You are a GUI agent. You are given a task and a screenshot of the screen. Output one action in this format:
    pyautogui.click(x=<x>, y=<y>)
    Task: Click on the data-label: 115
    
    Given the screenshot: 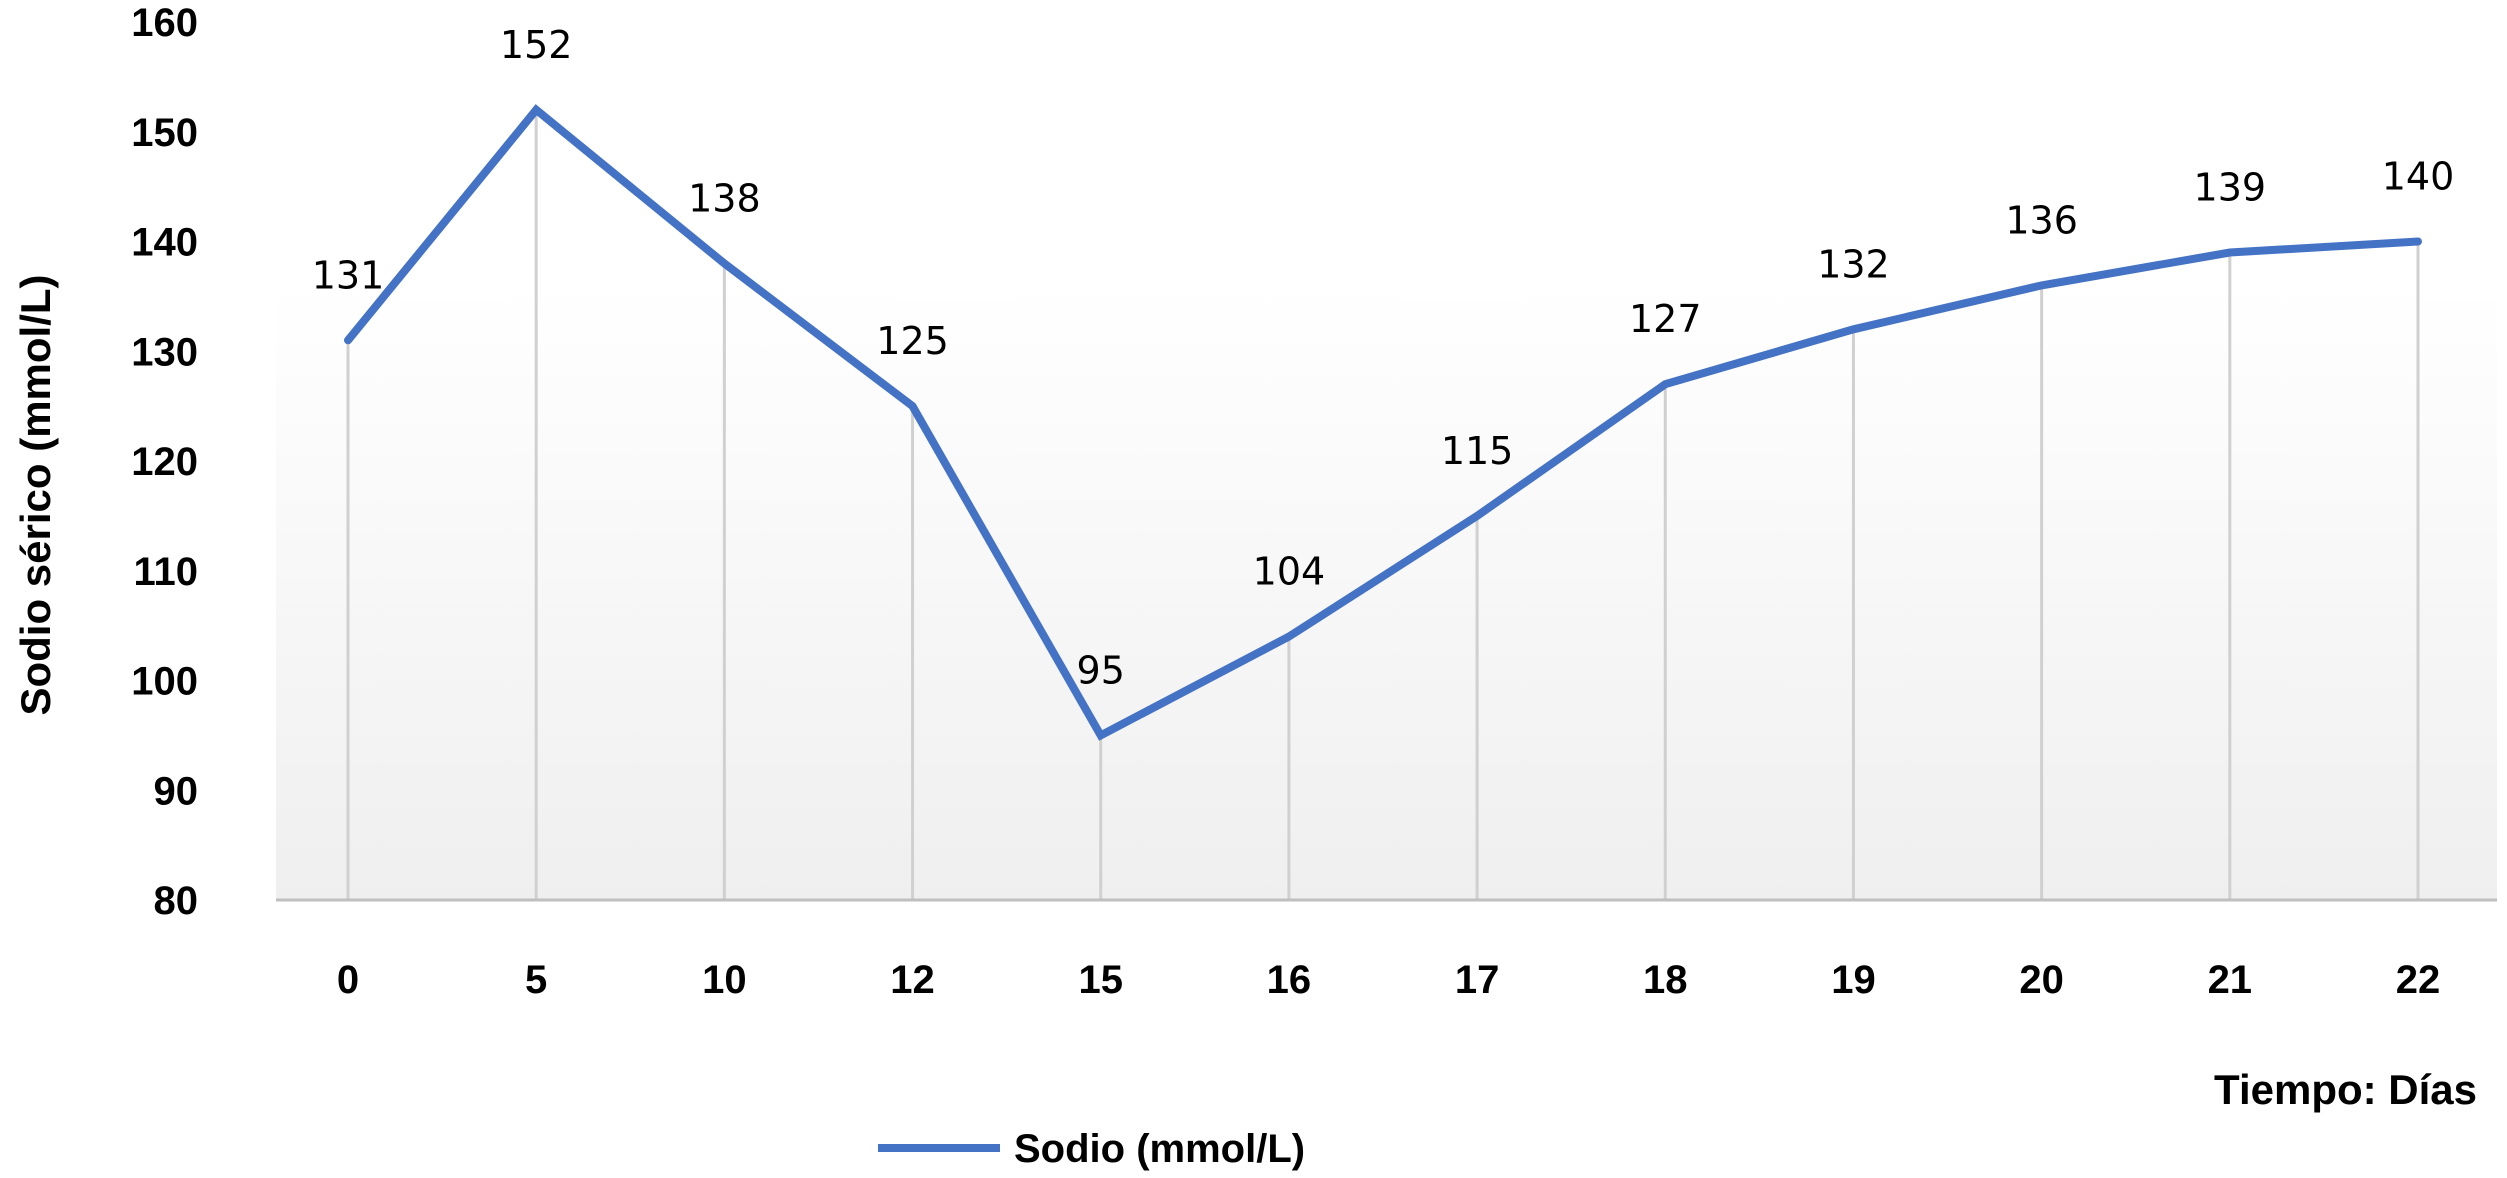 What is the action you would take?
    pyautogui.click(x=1477, y=451)
    